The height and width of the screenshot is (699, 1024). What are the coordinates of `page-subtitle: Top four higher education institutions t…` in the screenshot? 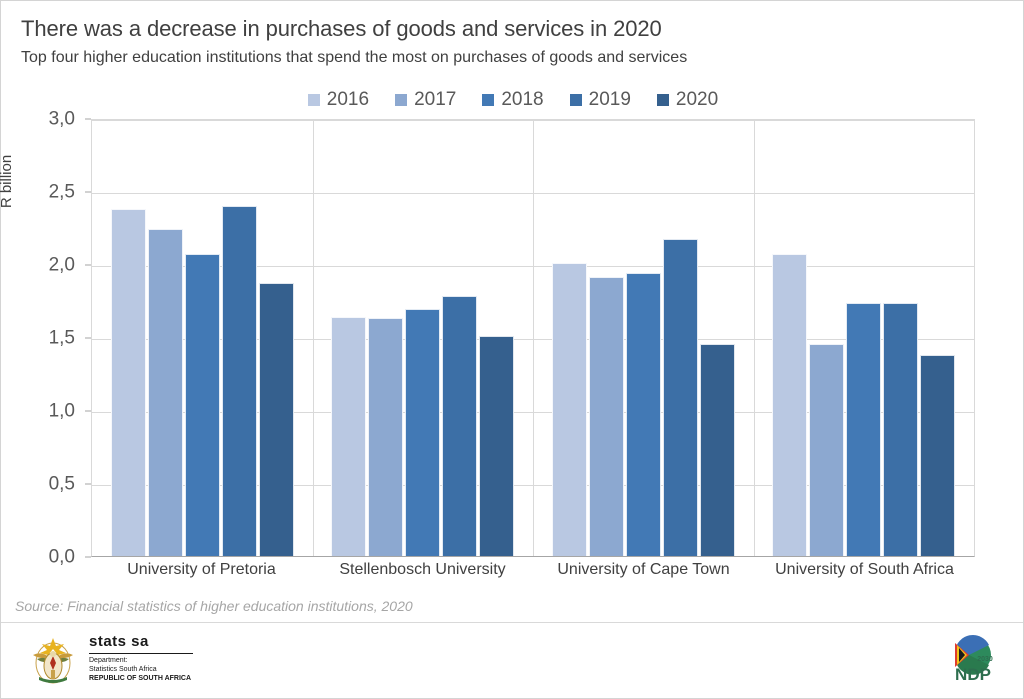 It's located at (354, 57).